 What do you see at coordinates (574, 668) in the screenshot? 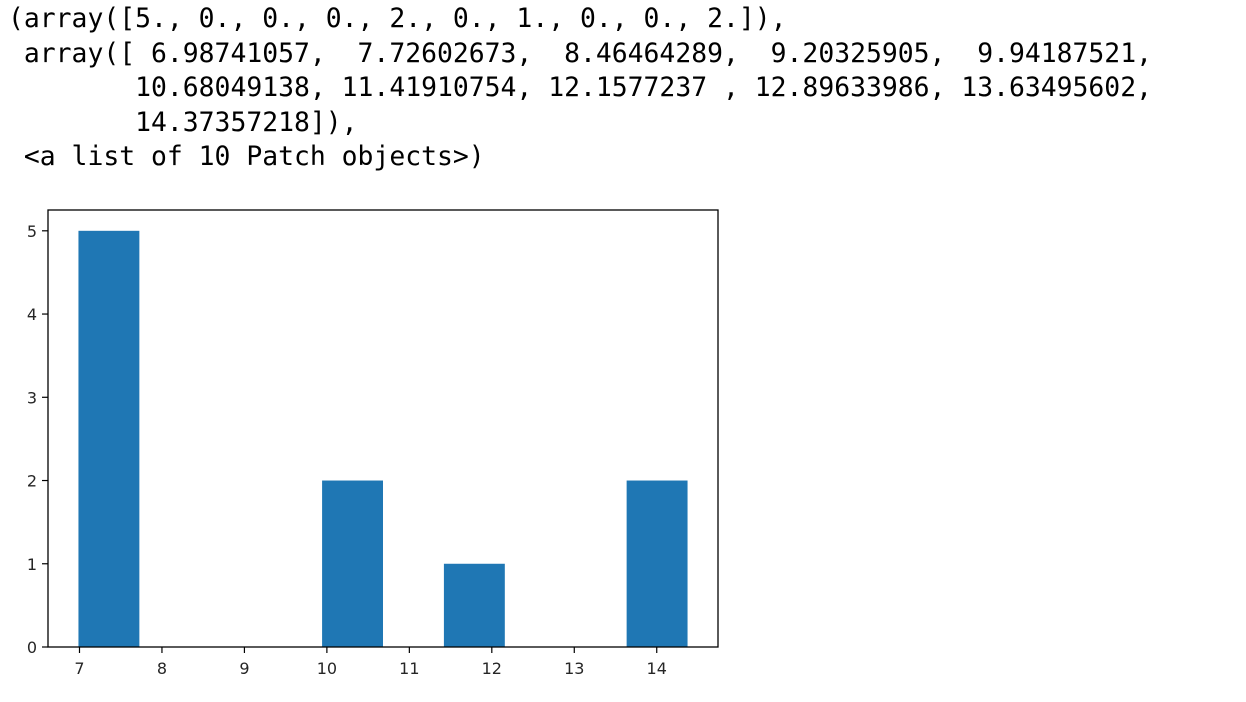
I see `x-tick-label: 13` at bounding box center [574, 668].